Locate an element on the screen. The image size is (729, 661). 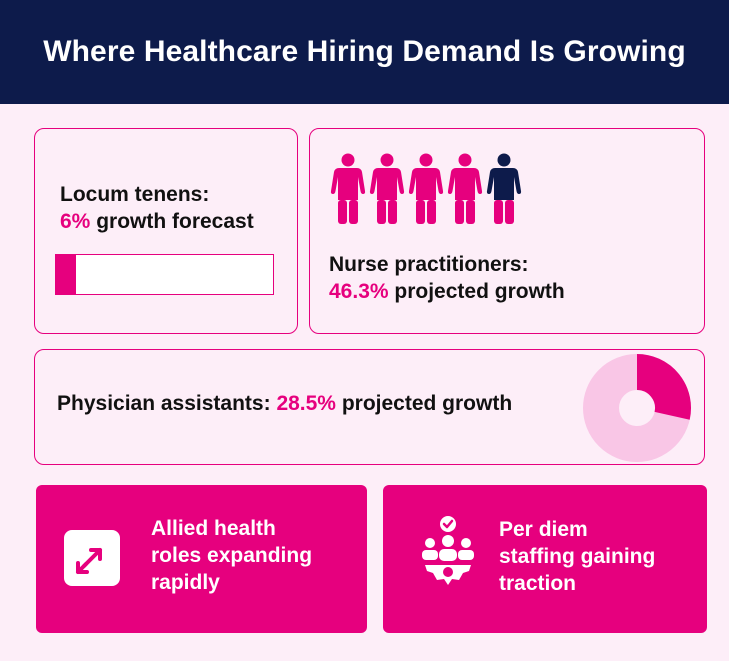
team-gear-check-icon is located at coordinates (448, 550).